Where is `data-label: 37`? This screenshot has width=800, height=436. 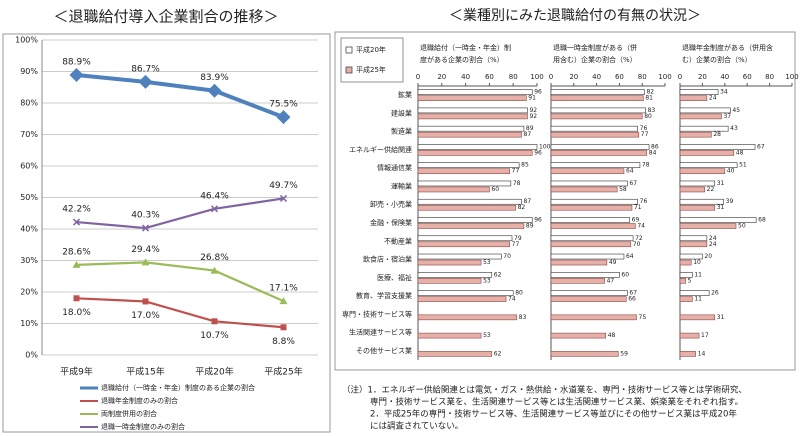 data-label: 37 is located at coordinates (727, 116).